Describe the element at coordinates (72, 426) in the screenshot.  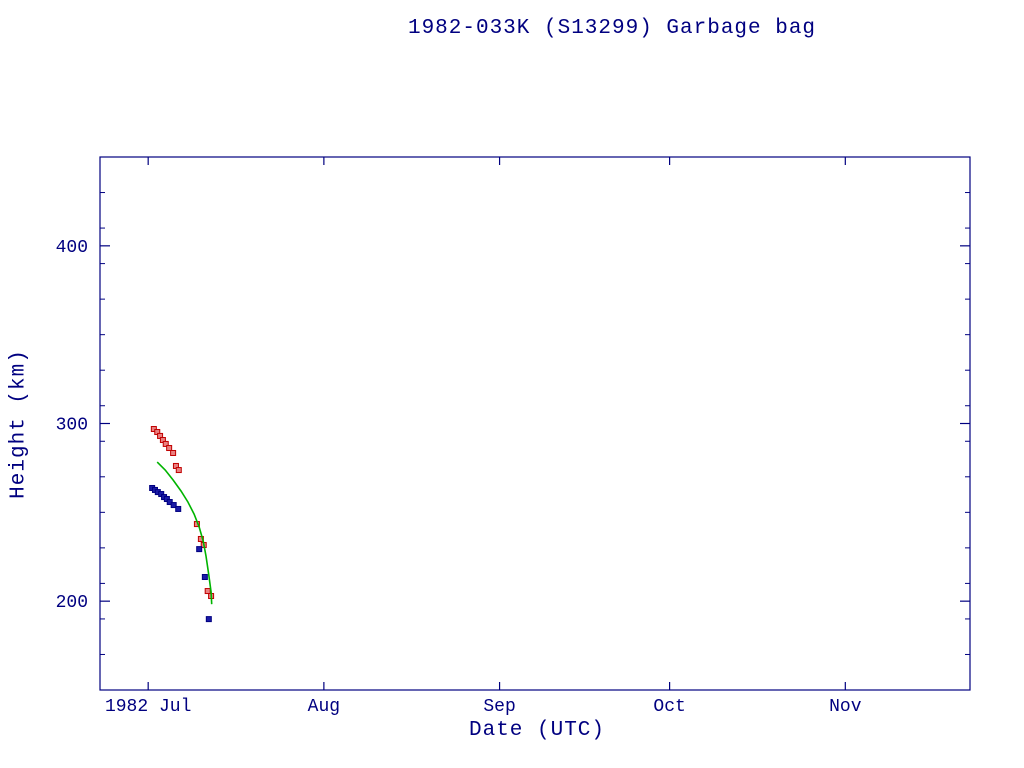
I see `y-tick-label: 300` at that location.